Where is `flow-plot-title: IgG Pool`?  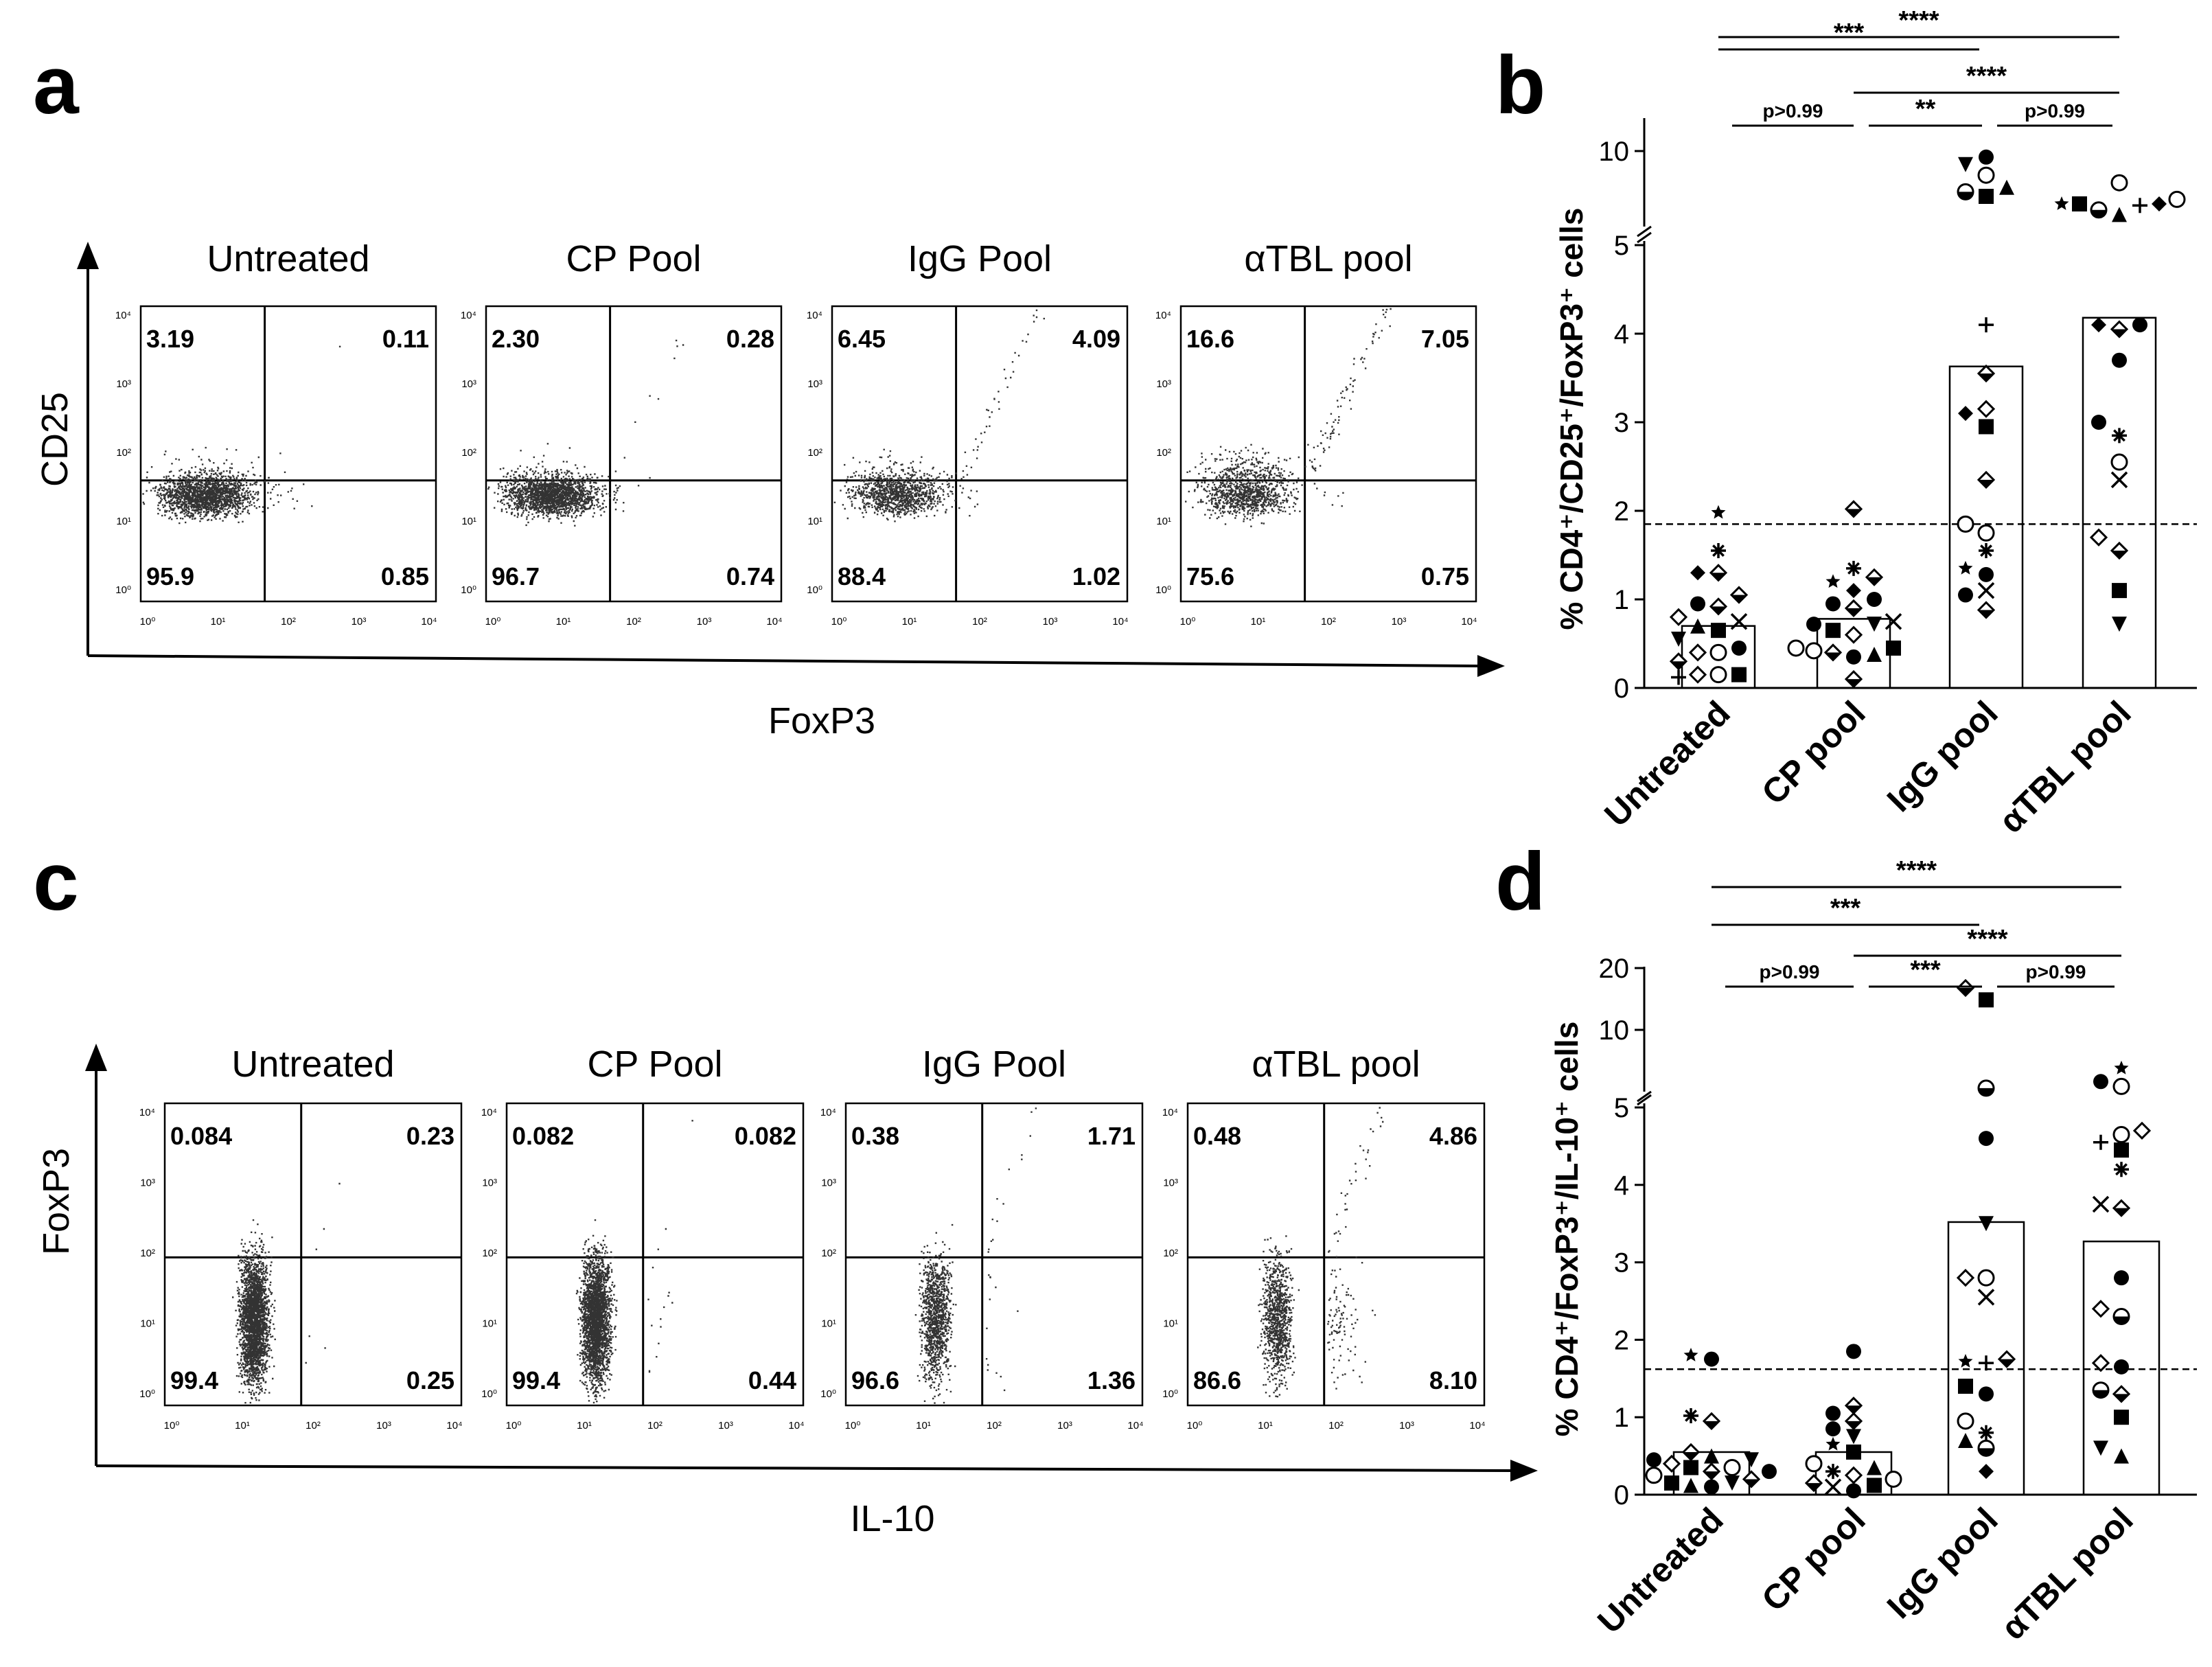 flow-plot-title: IgG Pool is located at coordinates (994, 1064).